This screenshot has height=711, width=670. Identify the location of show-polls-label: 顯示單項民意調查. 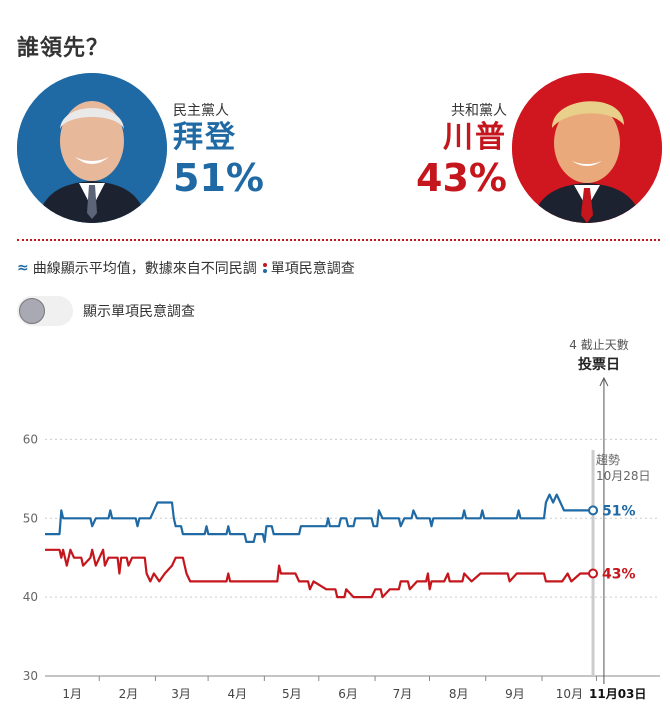
(139, 312).